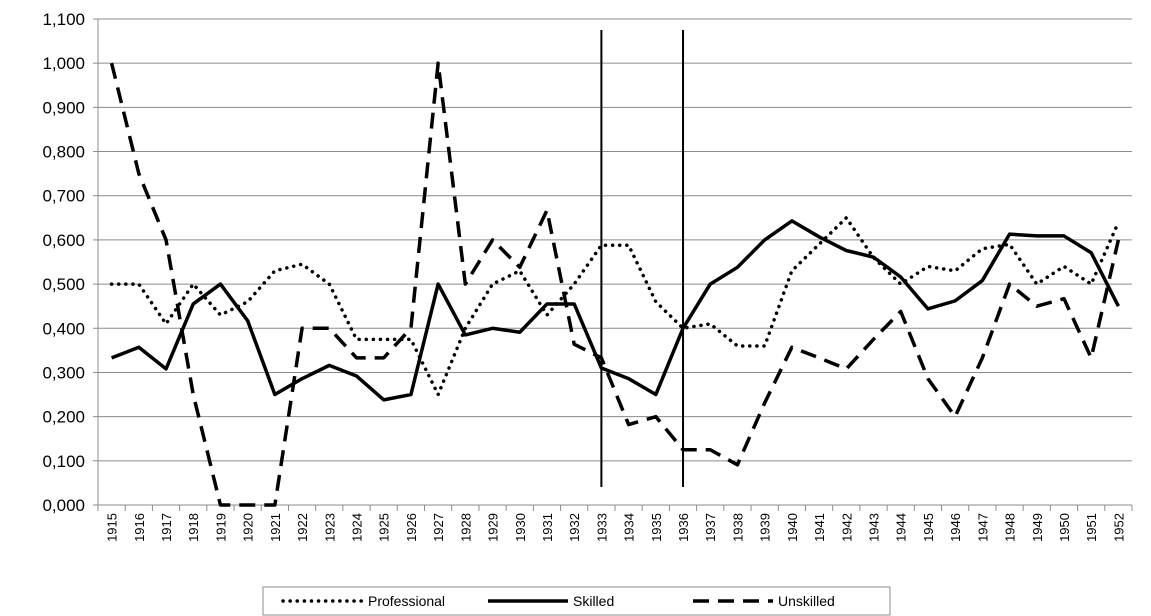 The height and width of the screenshot is (616, 1151). Describe the element at coordinates (438, 527) in the screenshot. I see `x-tick-label: 1927` at that location.